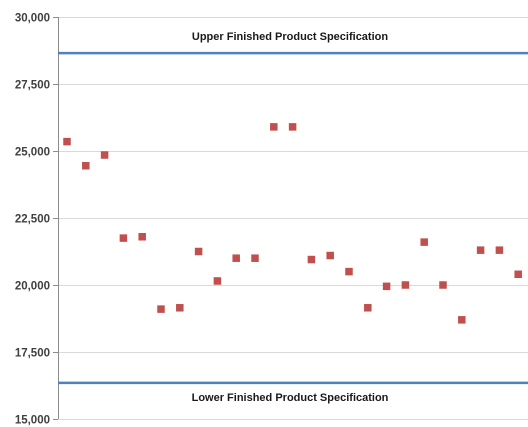 This screenshot has height=427, width=528. Describe the element at coordinates (290, 37) in the screenshot. I see `upper-spec-label: Upper Finished Product Specification` at that location.